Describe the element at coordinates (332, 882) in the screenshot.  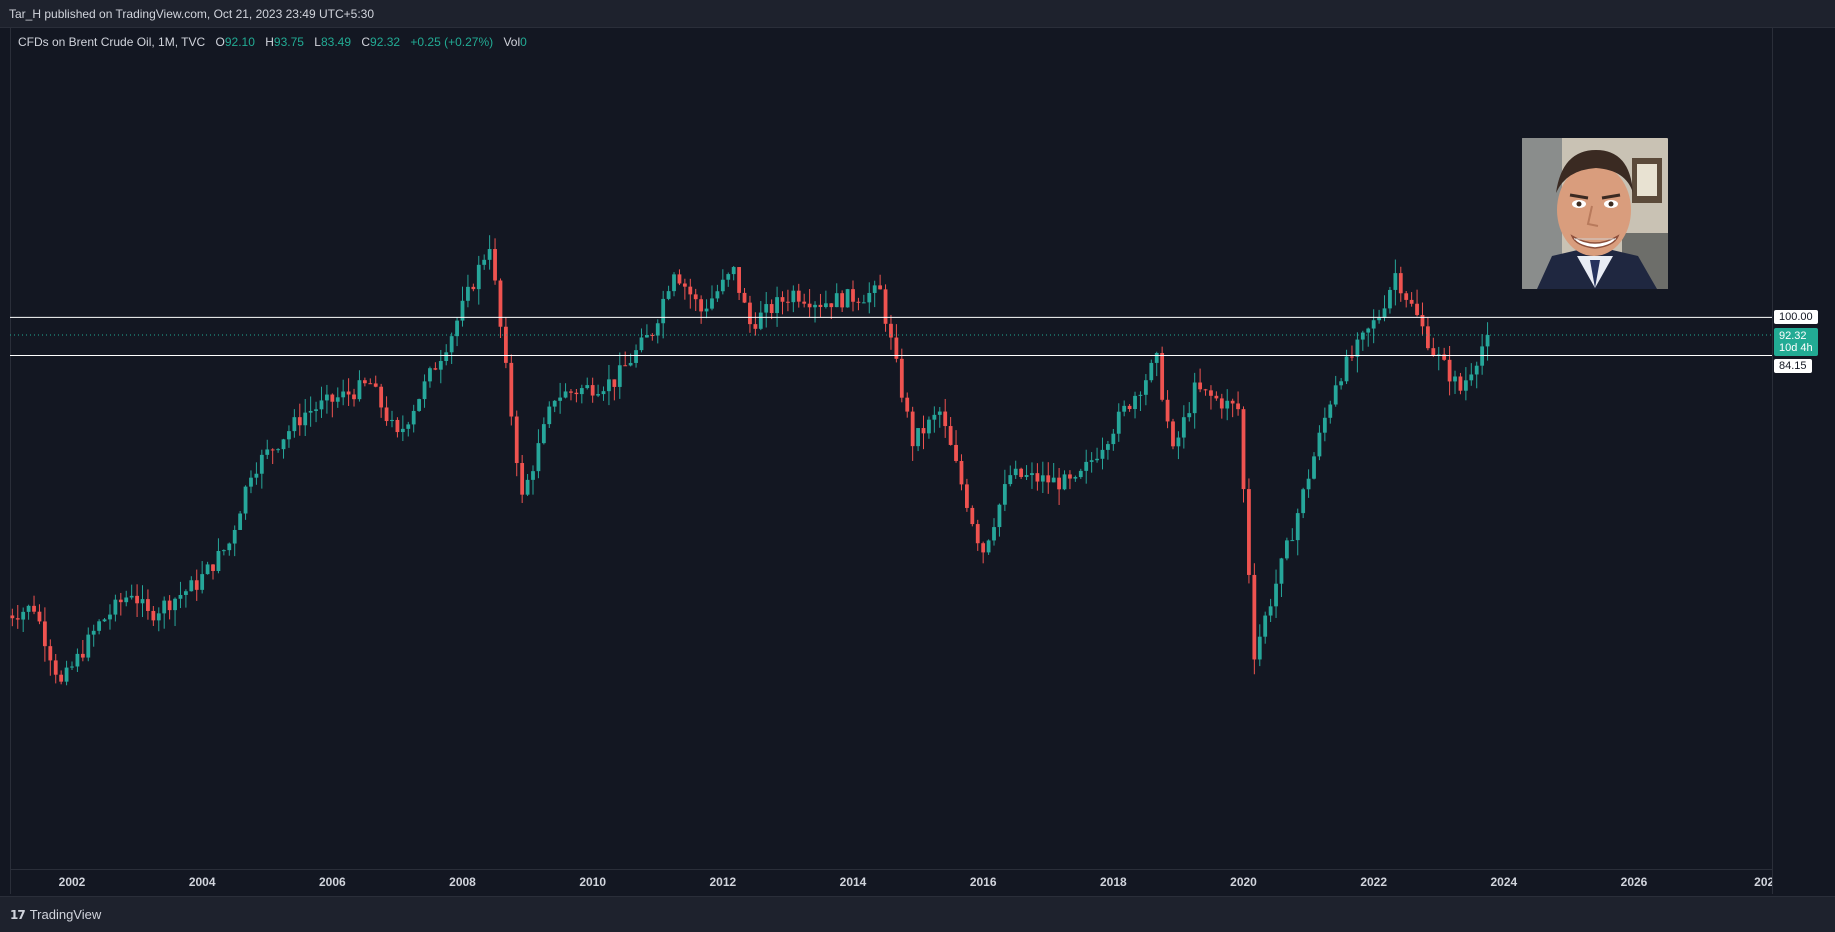
I see `time-axis-tick-label: 2006` at that location.